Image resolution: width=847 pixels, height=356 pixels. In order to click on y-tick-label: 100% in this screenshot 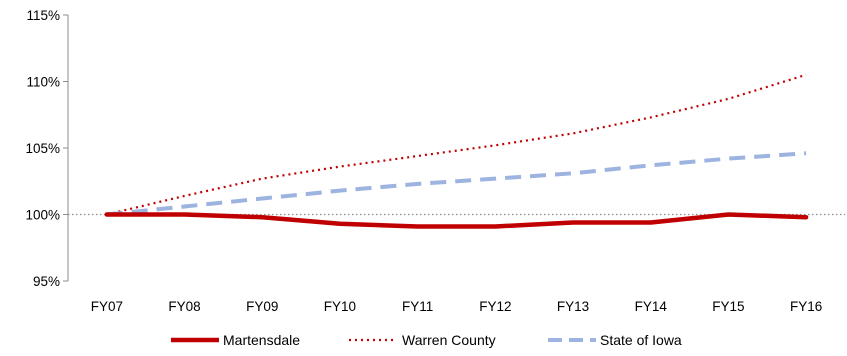, I will do `click(42, 215)`.